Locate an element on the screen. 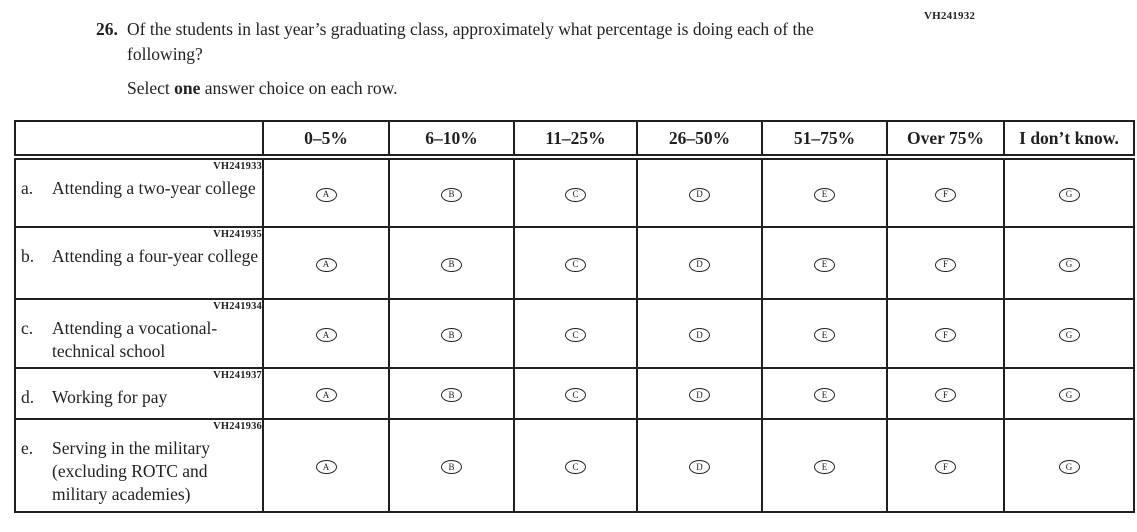  column-header-0-5: 0–5% is located at coordinates (326, 140).